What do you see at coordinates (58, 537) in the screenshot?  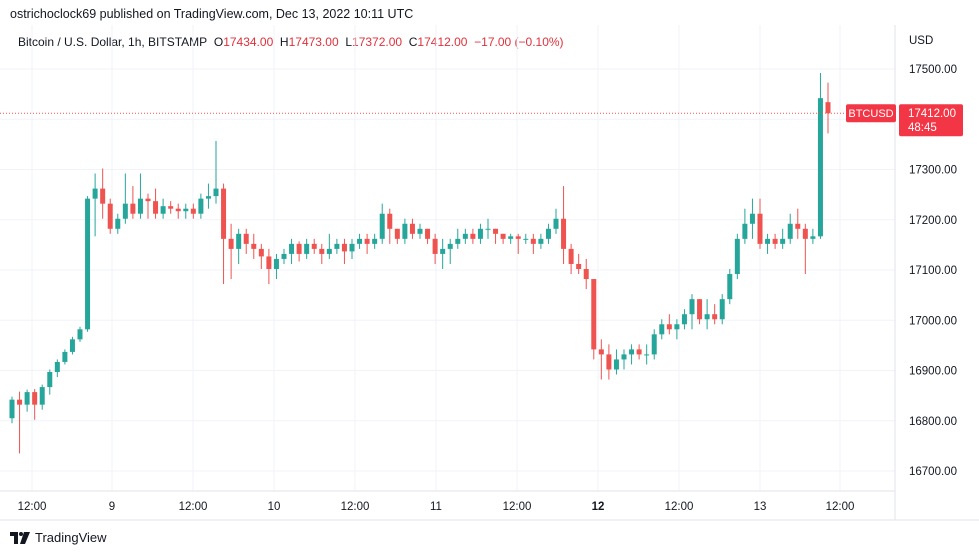 I see `footer: TradingView` at bounding box center [58, 537].